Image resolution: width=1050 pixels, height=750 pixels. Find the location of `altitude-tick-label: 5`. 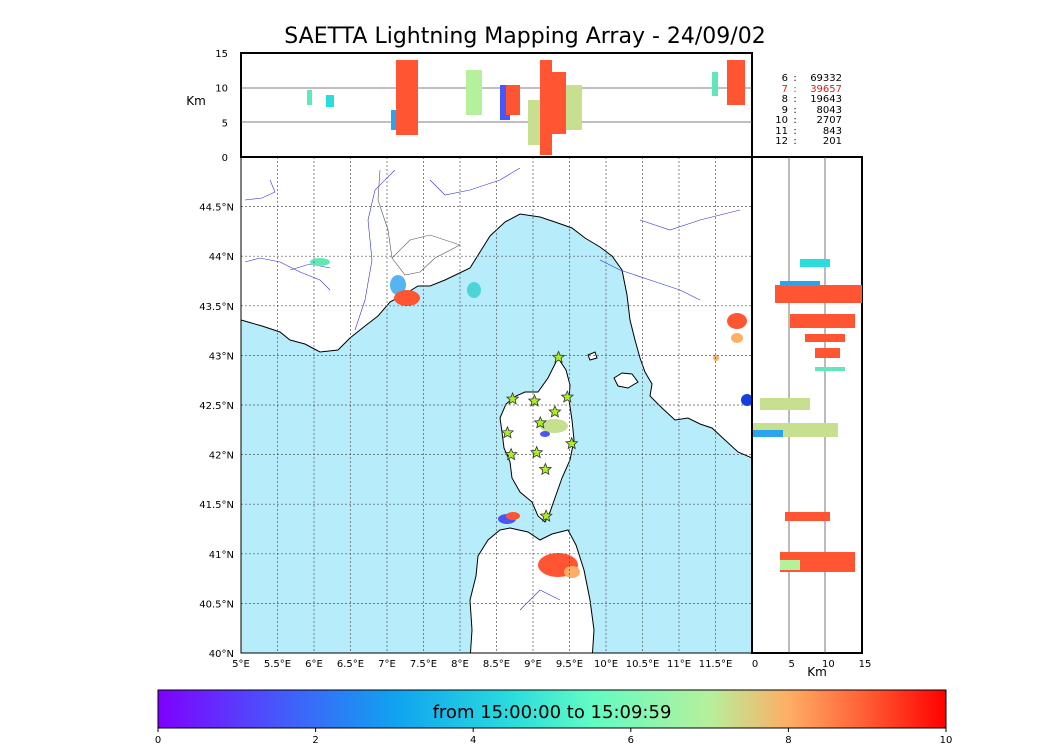

altitude-tick-label: 5 is located at coordinates (225, 123).